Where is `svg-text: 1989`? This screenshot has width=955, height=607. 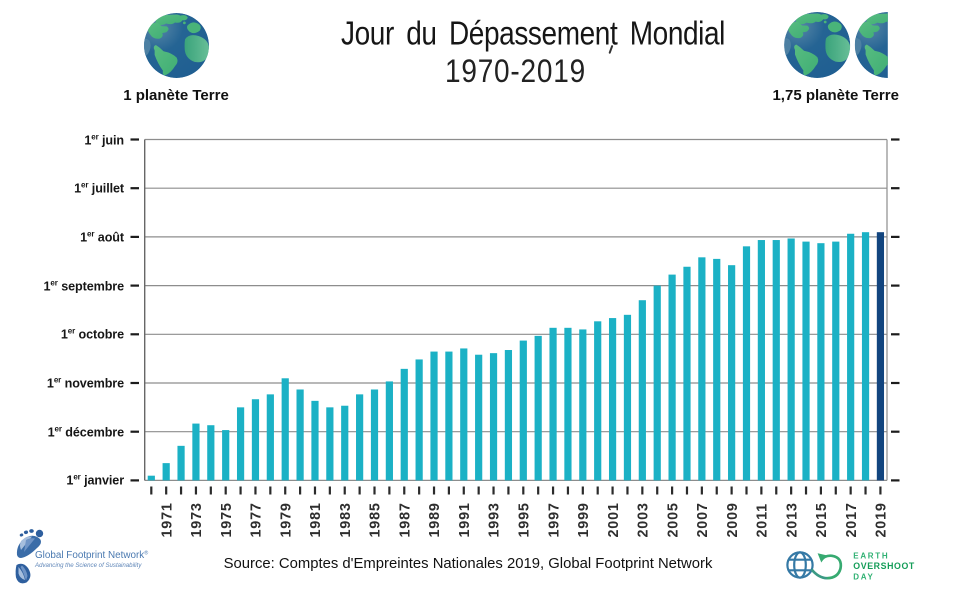
svg-text: 1989 is located at coordinates (435, 519).